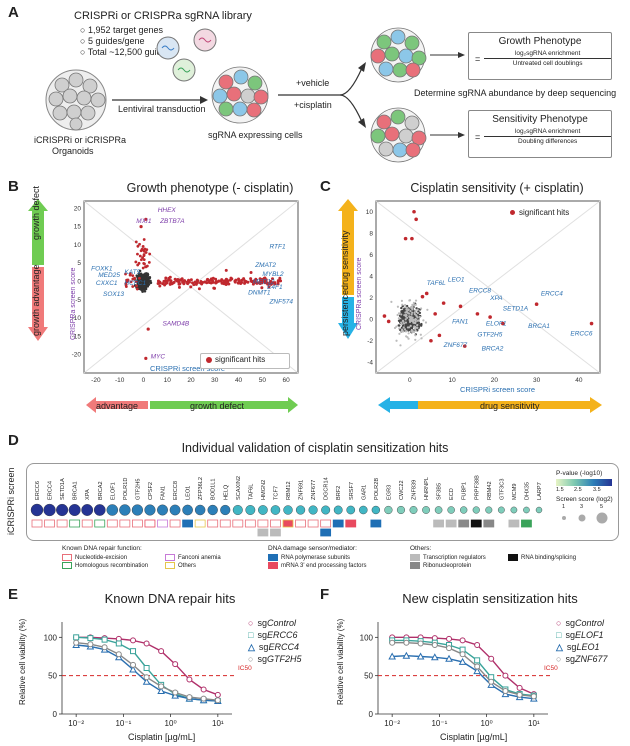 The width and height of the screenshot is (630, 746). What do you see at coordinates (398, 135) in the screenshot?
I see `cisplatin-cells-illustration` at bounding box center [398, 135].